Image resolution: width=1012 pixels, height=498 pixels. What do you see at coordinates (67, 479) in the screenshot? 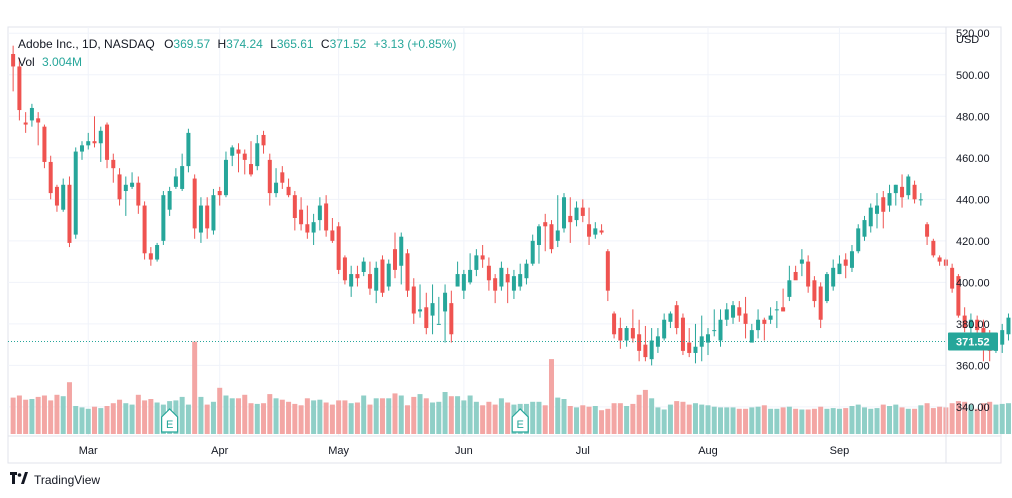
I see `tradingview-brand: TradingView` at bounding box center [67, 479].